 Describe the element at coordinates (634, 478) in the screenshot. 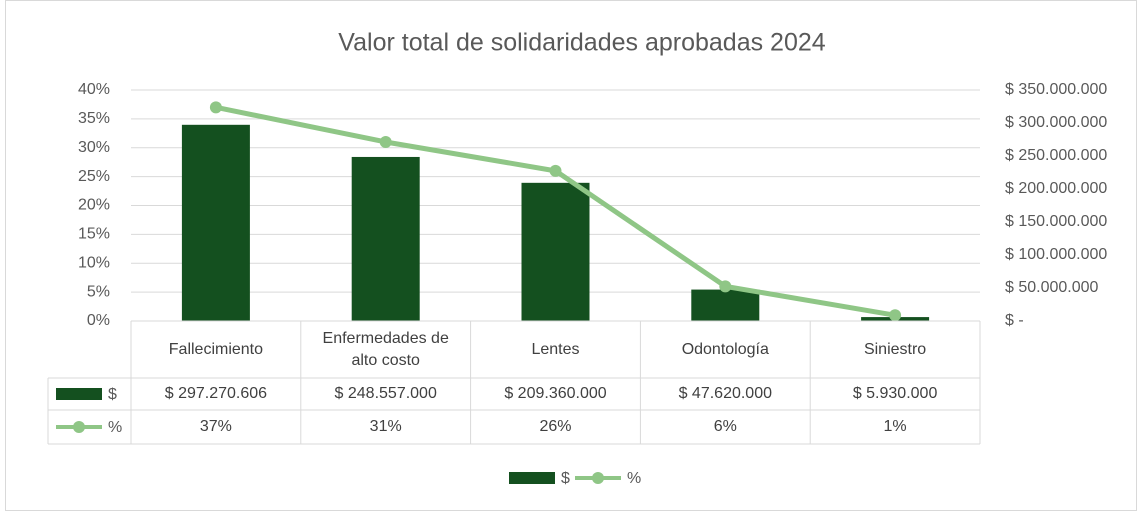

I see `legend-label: %` at that location.